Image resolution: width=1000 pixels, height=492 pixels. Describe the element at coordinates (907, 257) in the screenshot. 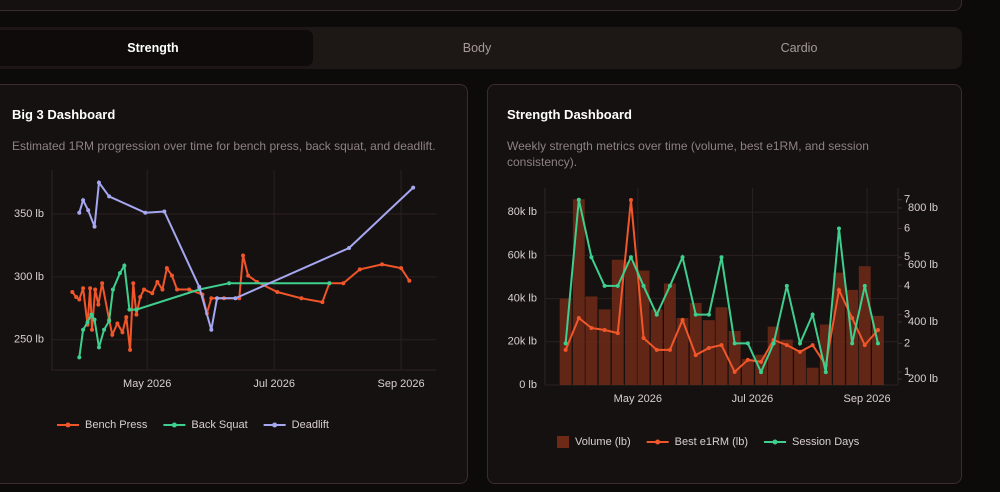

I see `y2-tick-label: 5` at that location.